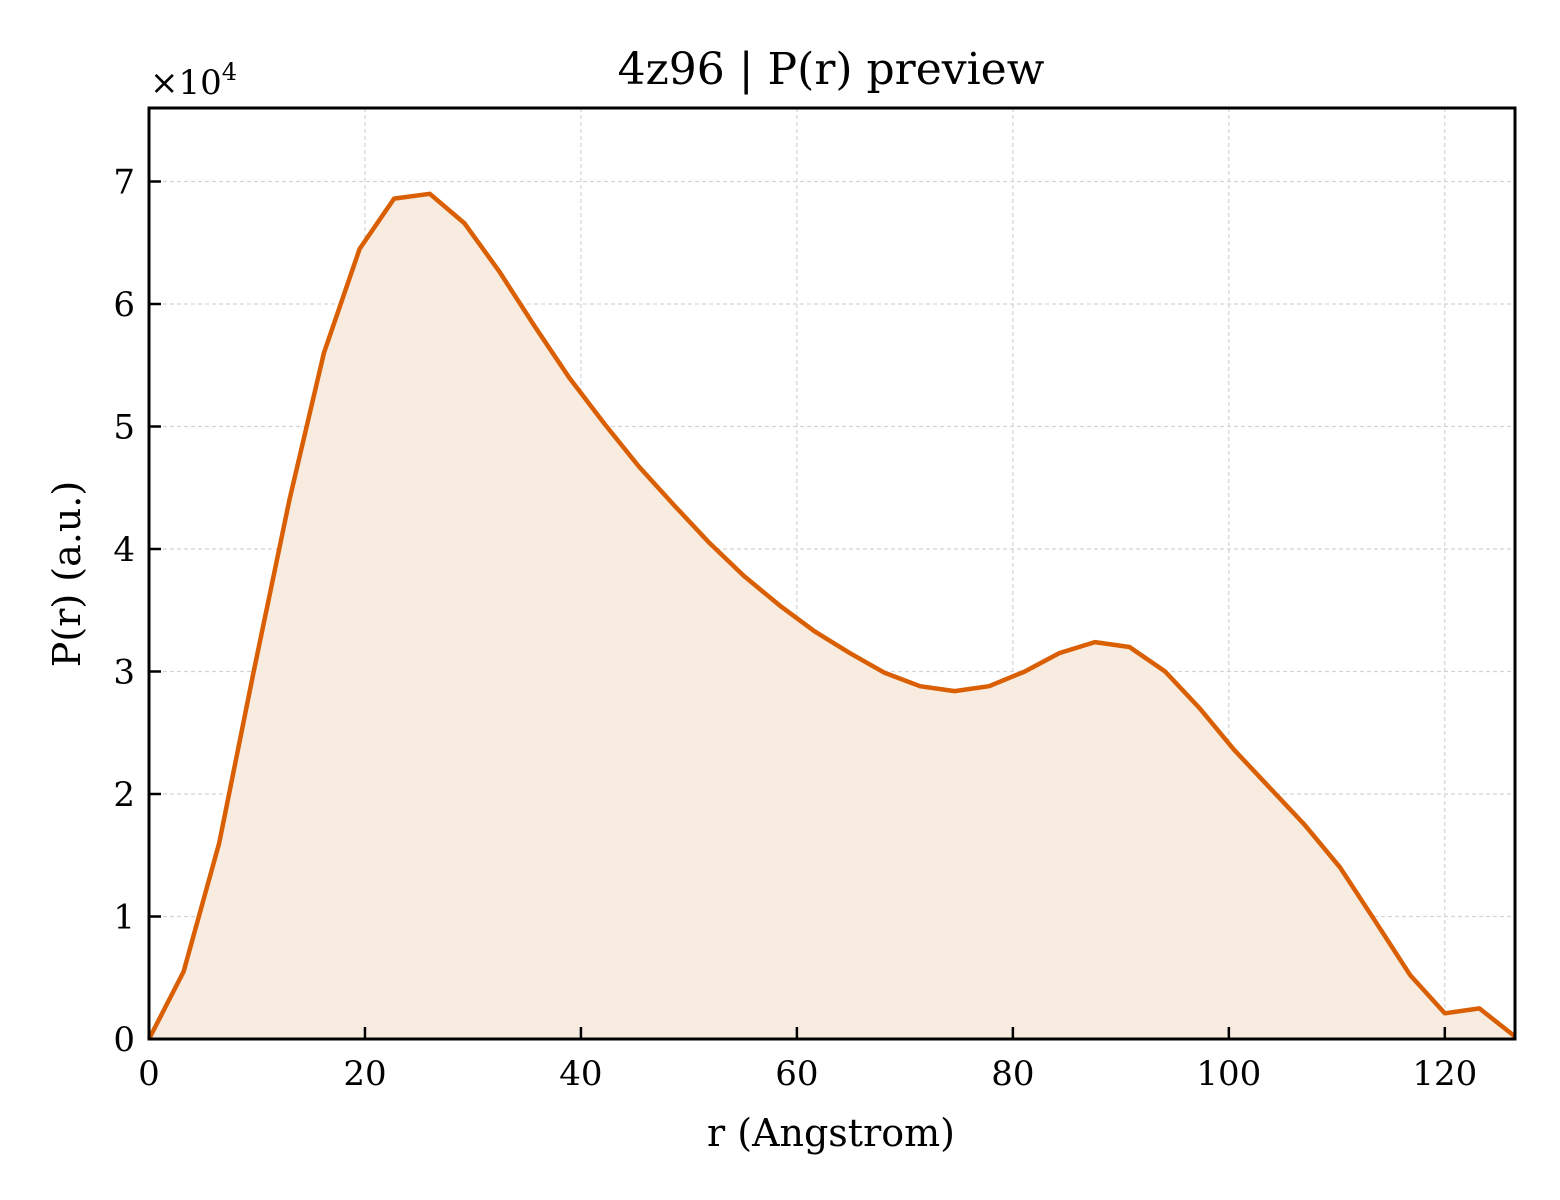 Image resolution: width=1560 pixels, height=1200 pixels. I want to click on y-tick-label: 1, so click(124, 918).